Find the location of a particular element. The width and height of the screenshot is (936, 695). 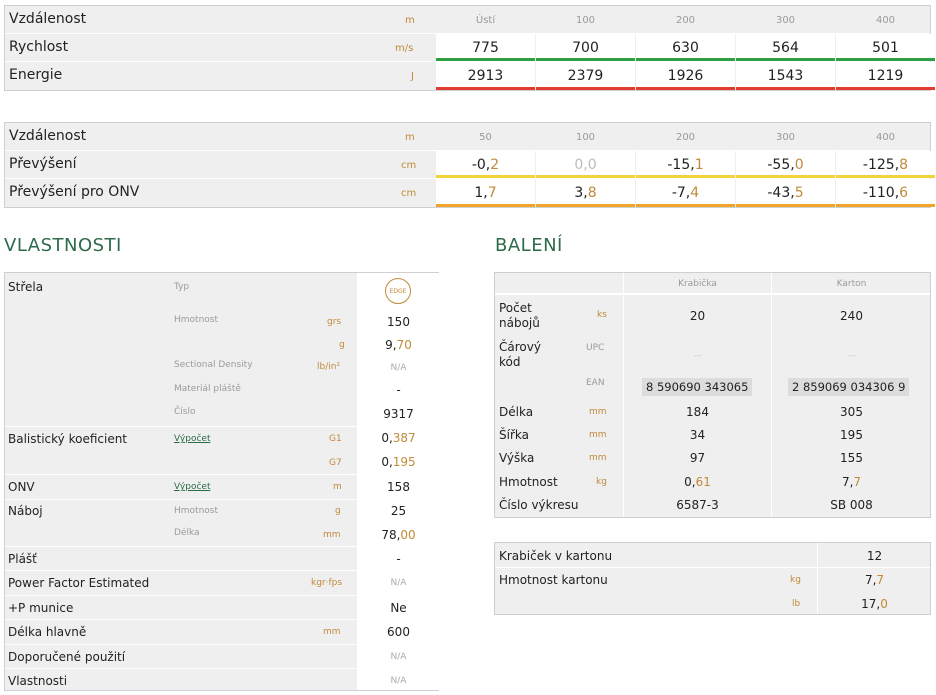

drop-cell: -125,8 is located at coordinates (885, 164).